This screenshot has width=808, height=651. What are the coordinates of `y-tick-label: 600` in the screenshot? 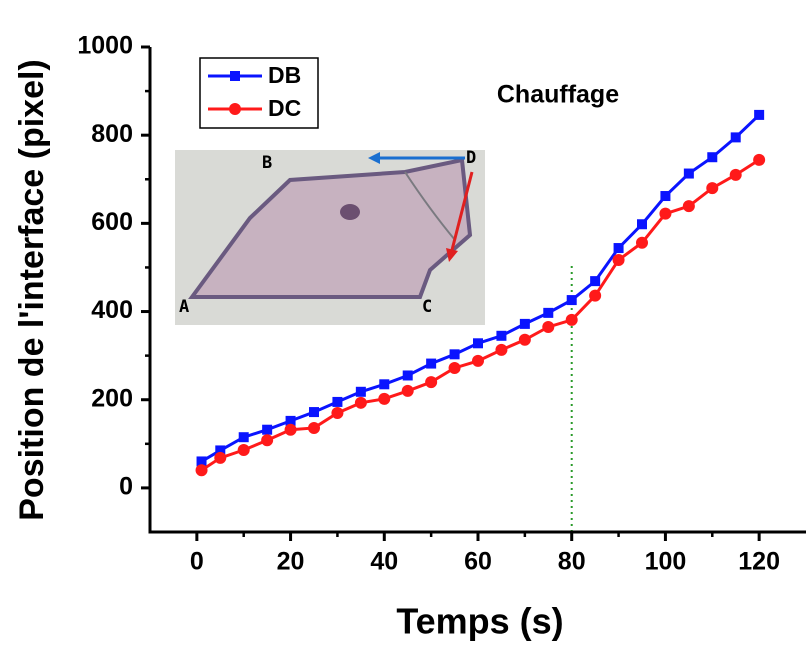 It's located at (112, 222).